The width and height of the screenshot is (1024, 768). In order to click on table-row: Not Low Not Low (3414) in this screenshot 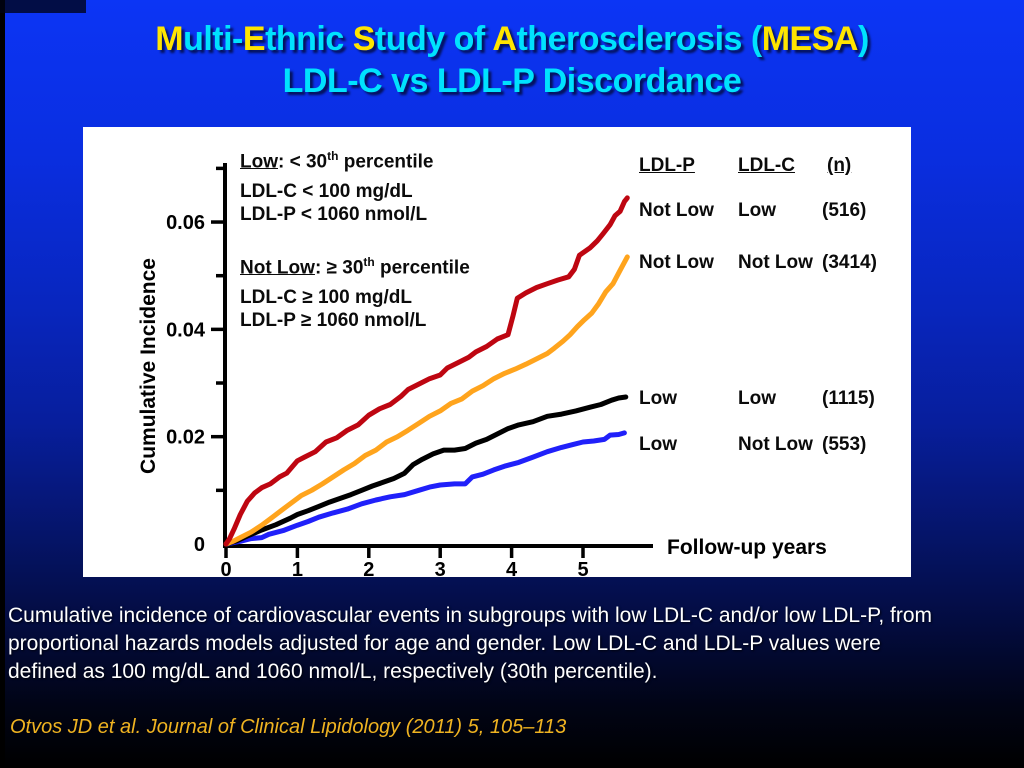, I will do `click(769, 263)`.